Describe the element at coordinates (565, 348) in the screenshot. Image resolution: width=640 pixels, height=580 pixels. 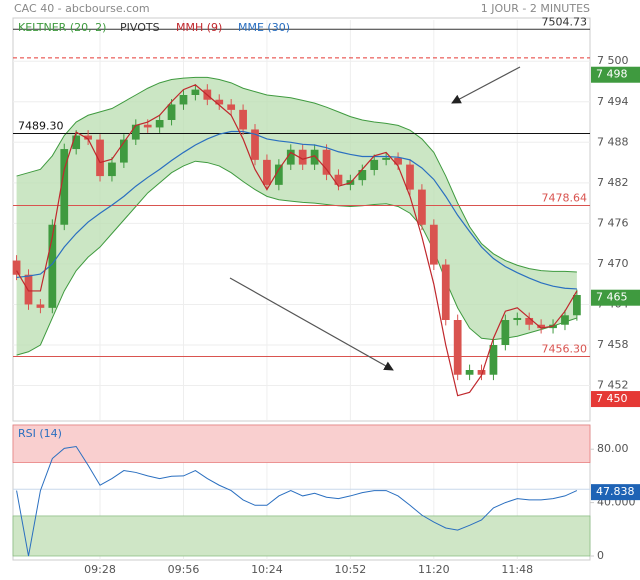
I see `pivot-label: 7456.30` at that location.